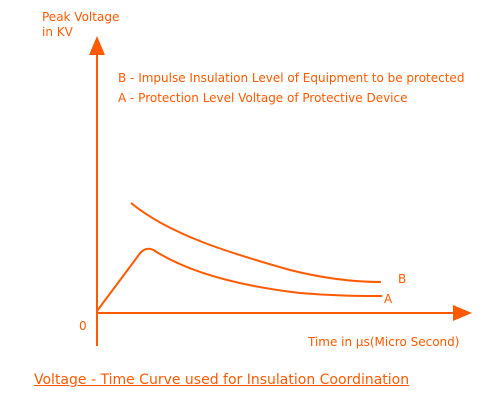  What do you see at coordinates (81, 17) in the screenshot?
I see `y-axis-label-line1: Peak Voltage` at bounding box center [81, 17].